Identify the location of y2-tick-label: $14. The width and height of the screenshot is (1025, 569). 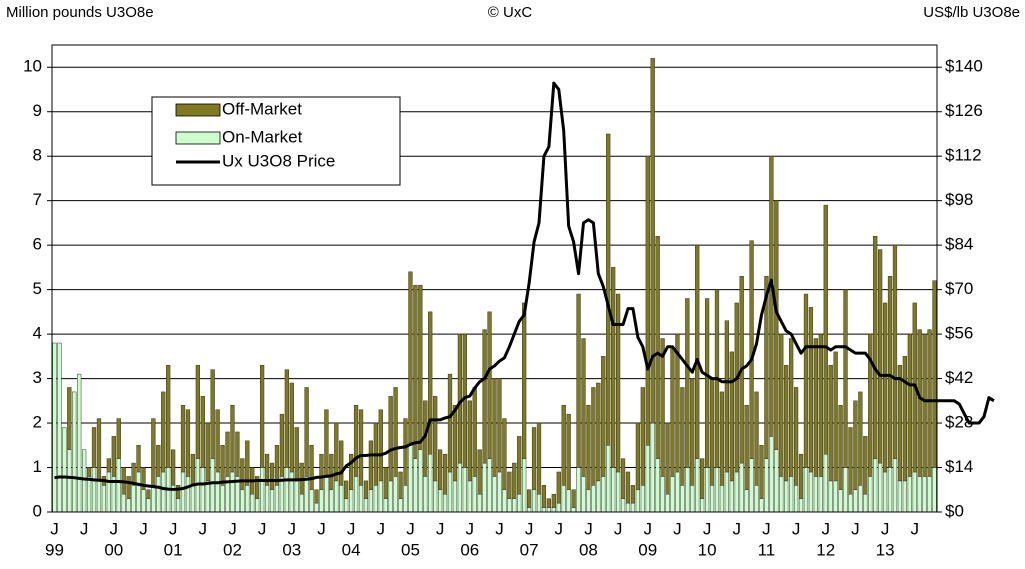
(959, 466).